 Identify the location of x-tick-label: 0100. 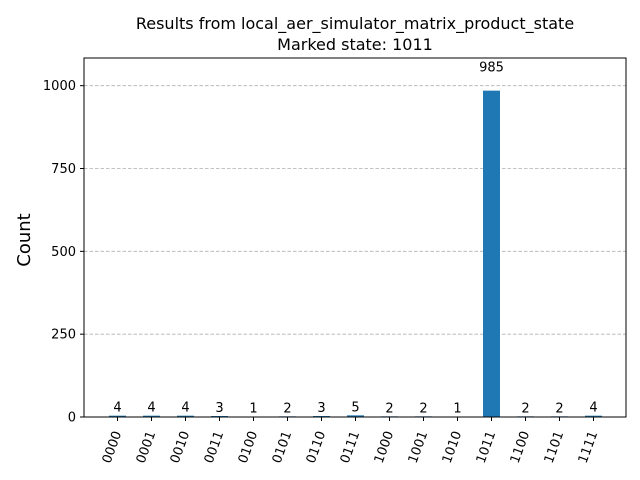
(248, 447).